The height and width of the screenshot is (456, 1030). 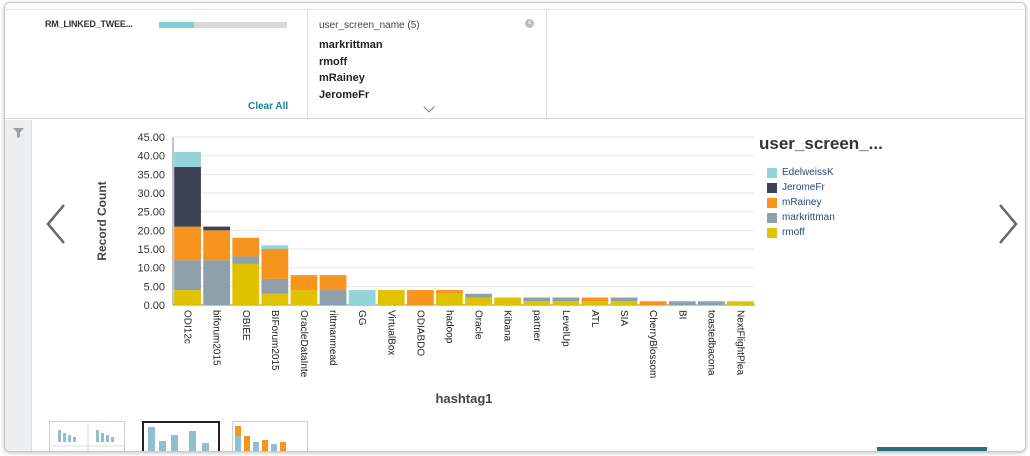 I want to click on filter-screen-name-values: markrittman rmoff mRainey JeromeFr, so click(x=351, y=70).